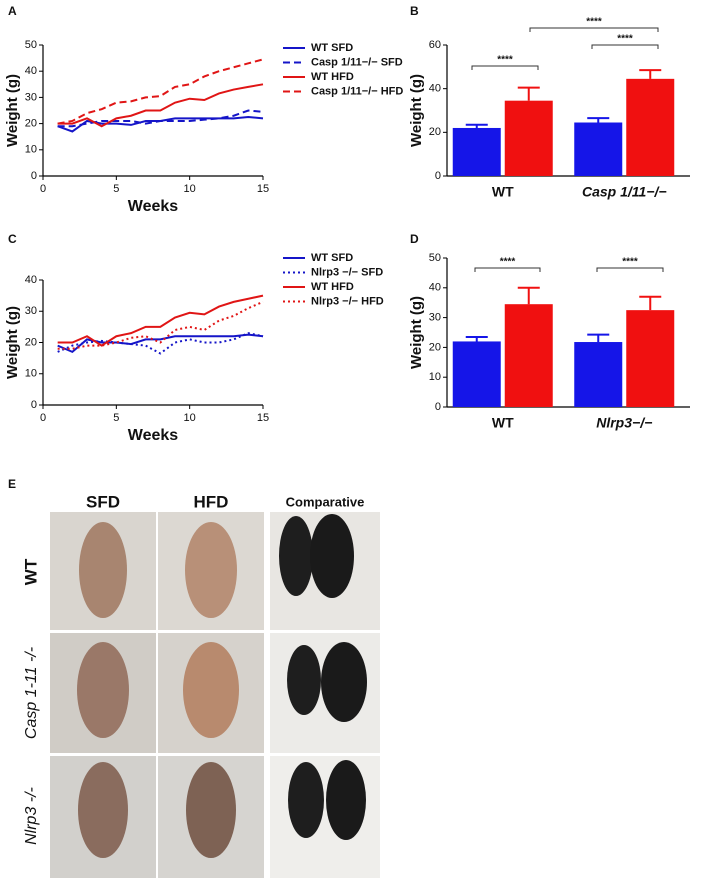  What do you see at coordinates (347, 272) in the screenshot?
I see `legend-label: Nlrp3 −/− SFD` at bounding box center [347, 272].